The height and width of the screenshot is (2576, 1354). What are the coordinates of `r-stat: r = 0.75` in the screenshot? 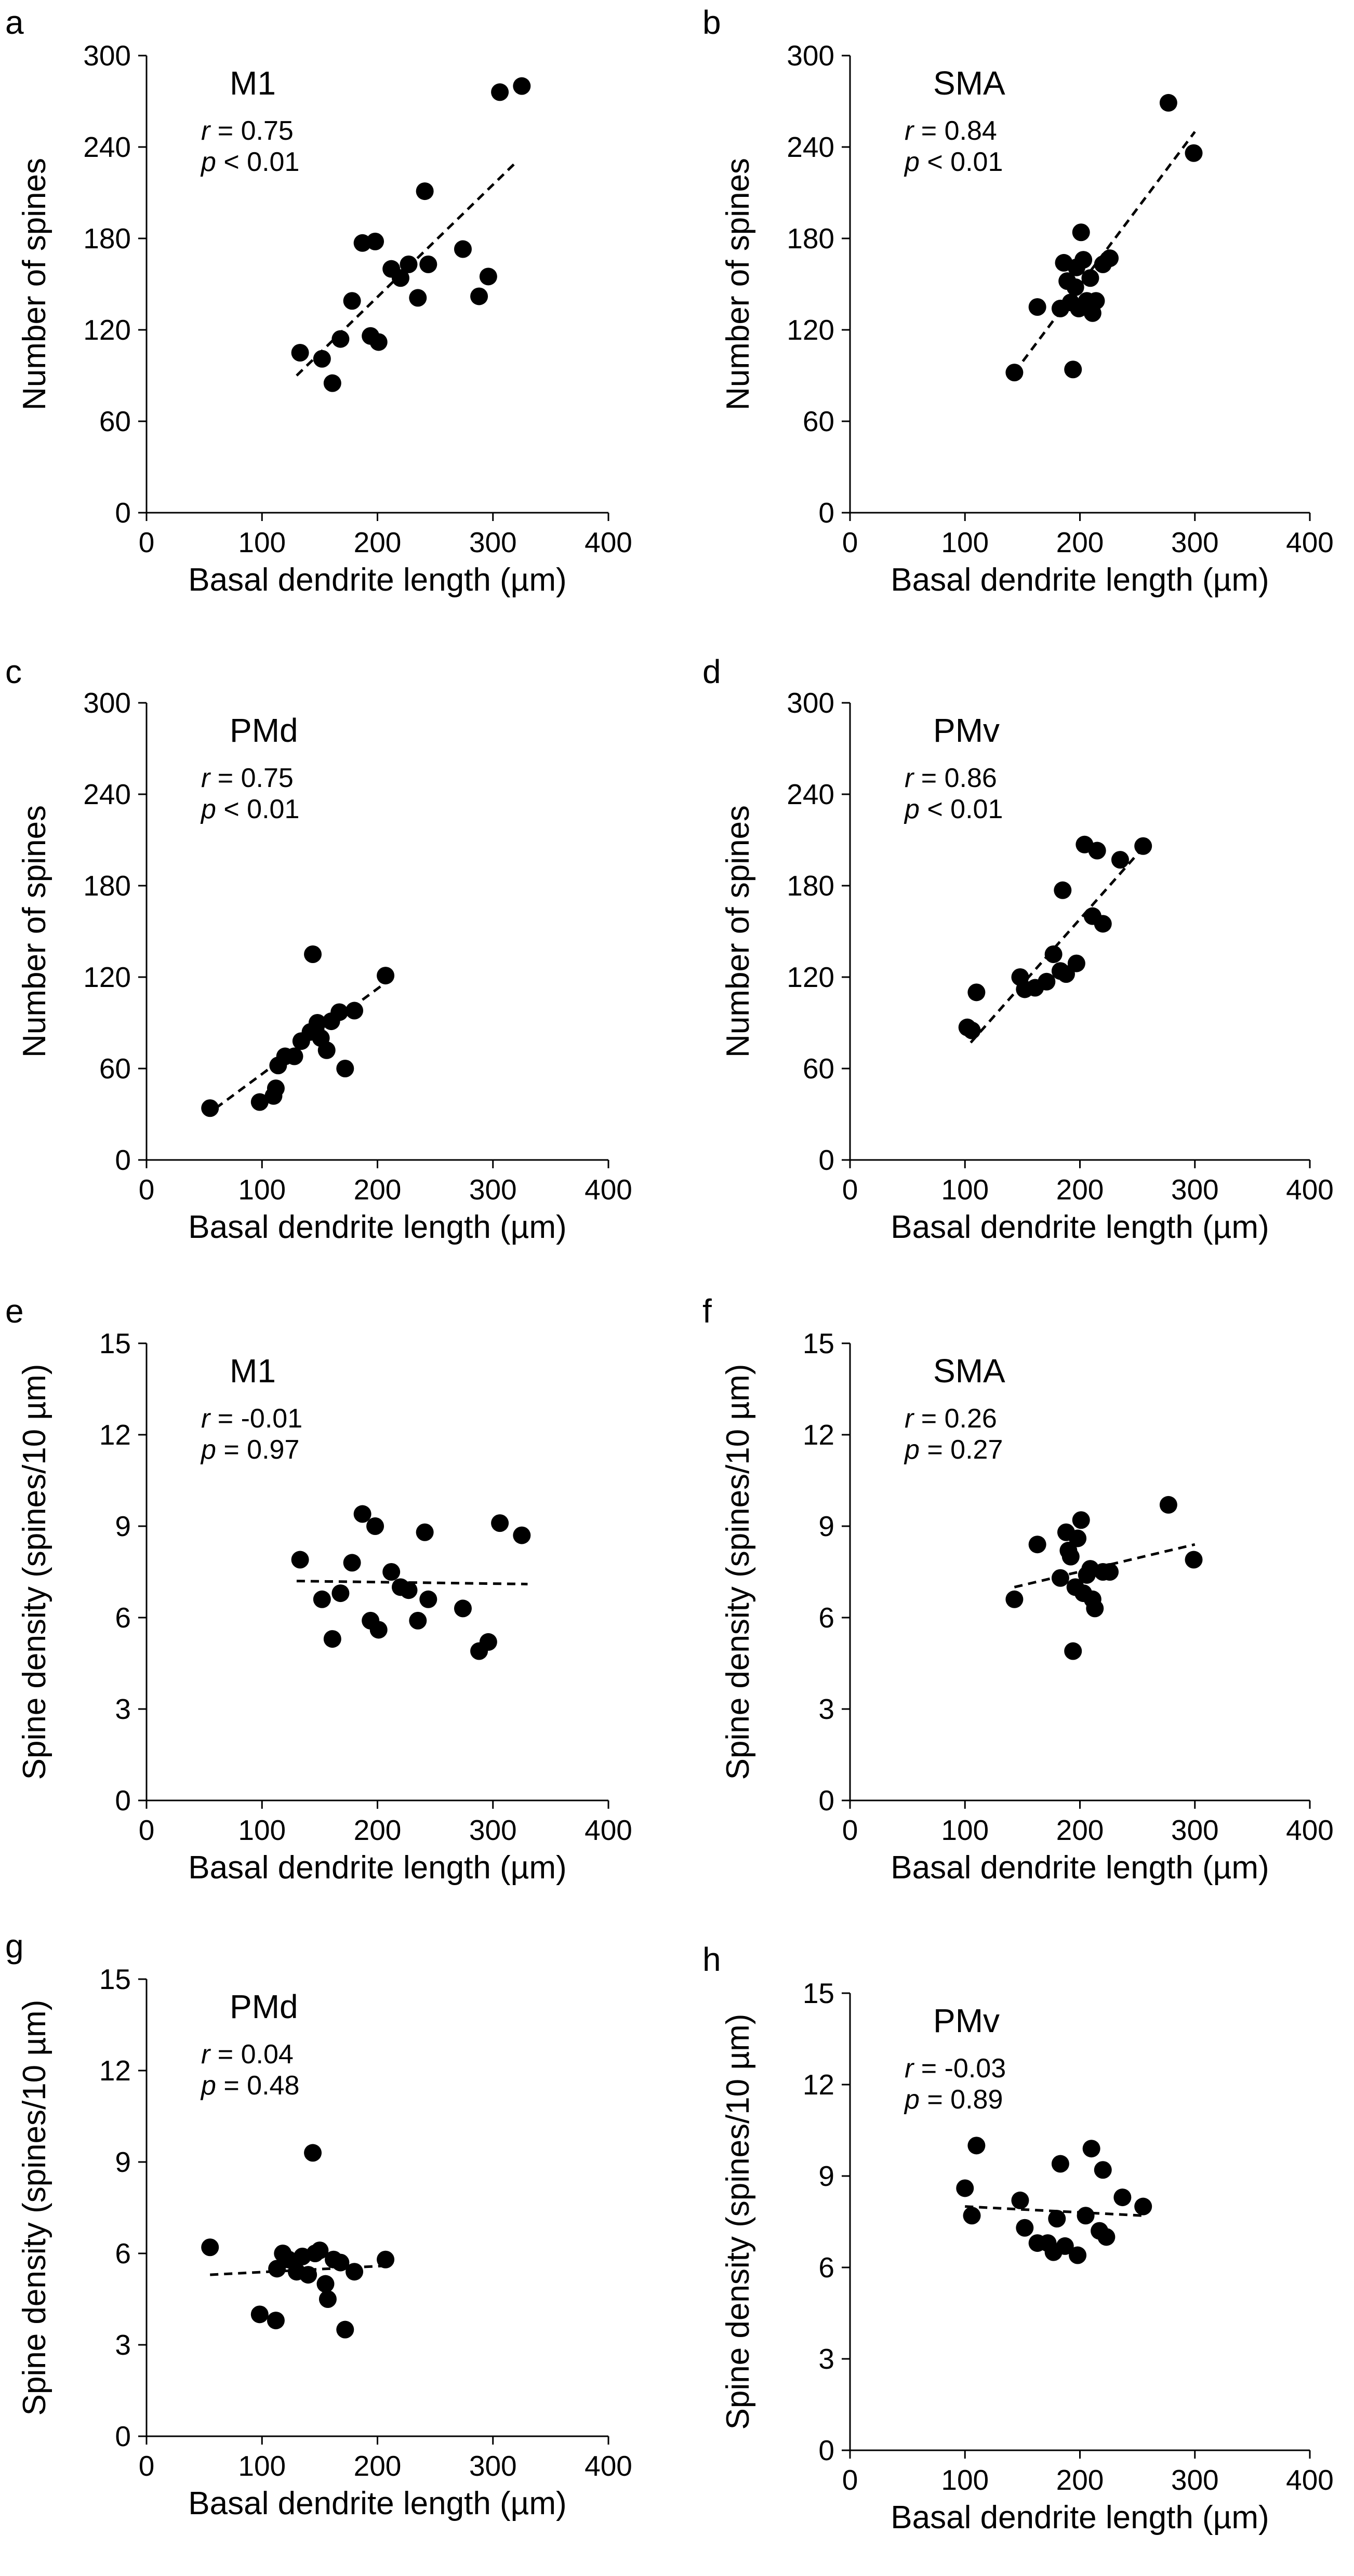 It's located at (247, 778).